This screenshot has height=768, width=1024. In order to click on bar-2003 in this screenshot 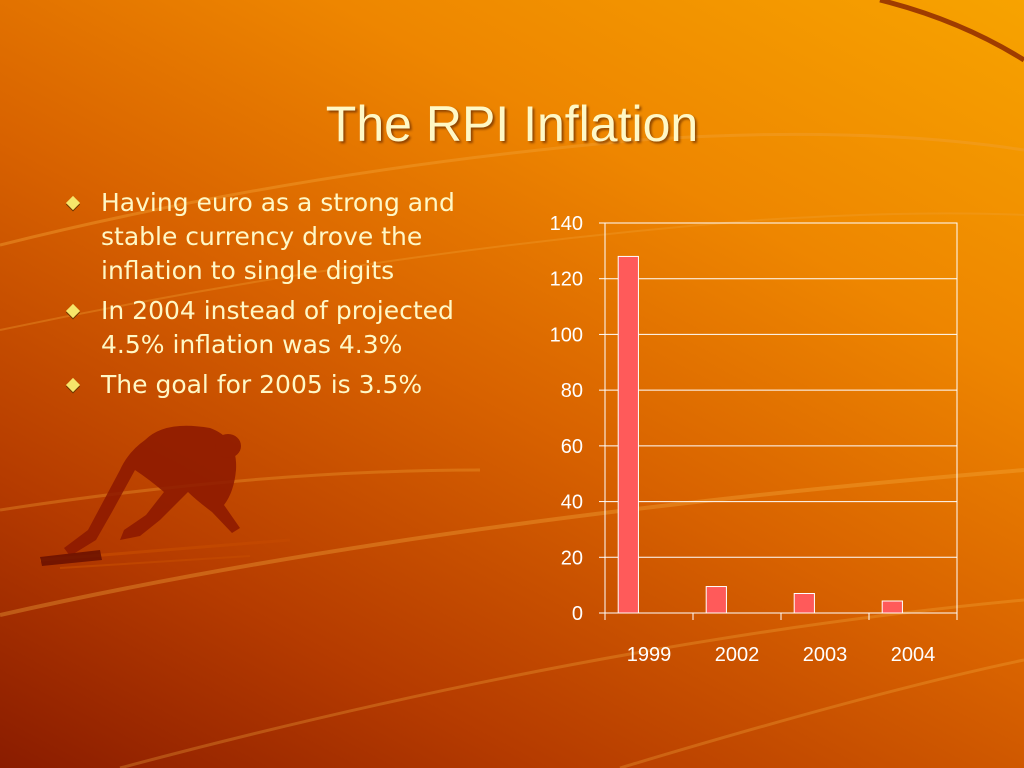, I will do `click(804, 603)`.